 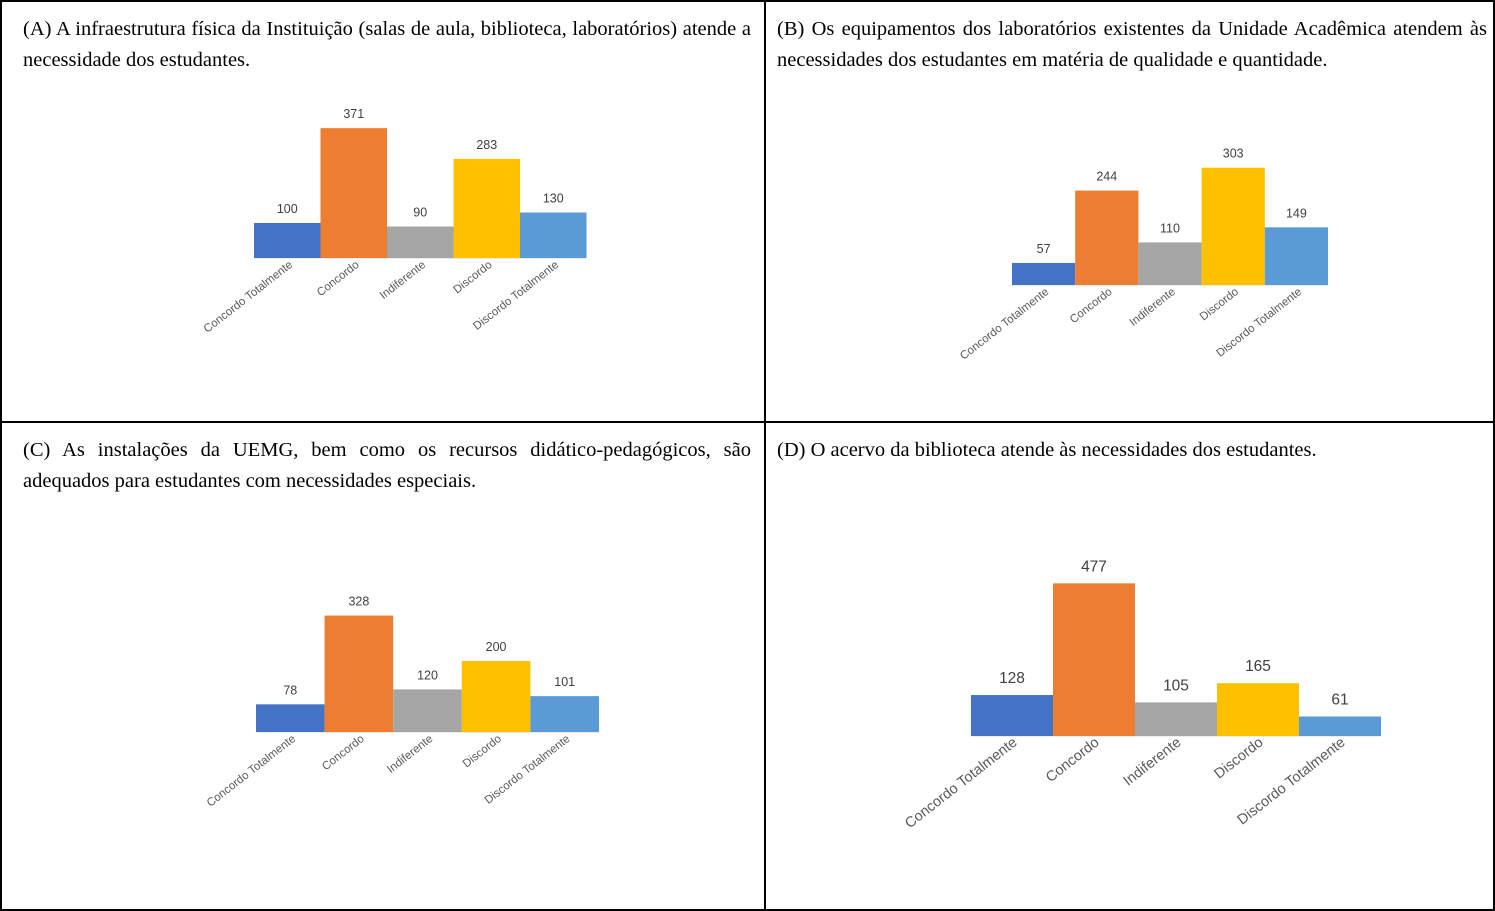 What do you see at coordinates (482, 751) in the screenshot?
I see `panel-c-category-label: Discordo` at bounding box center [482, 751].